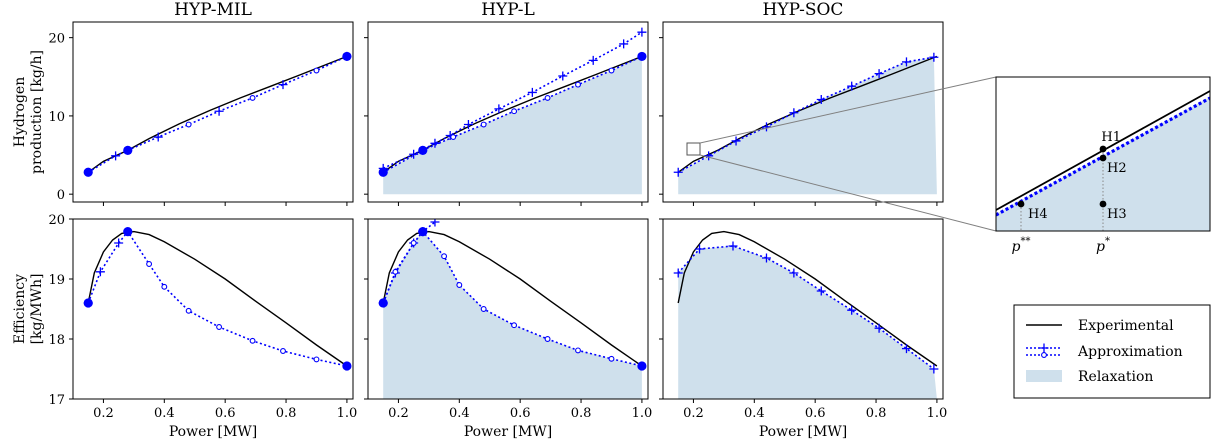 This screenshot has width=1219, height=446. Describe the element at coordinates (1117, 214) in the screenshot. I see `zoom-point-label: H3` at that location.